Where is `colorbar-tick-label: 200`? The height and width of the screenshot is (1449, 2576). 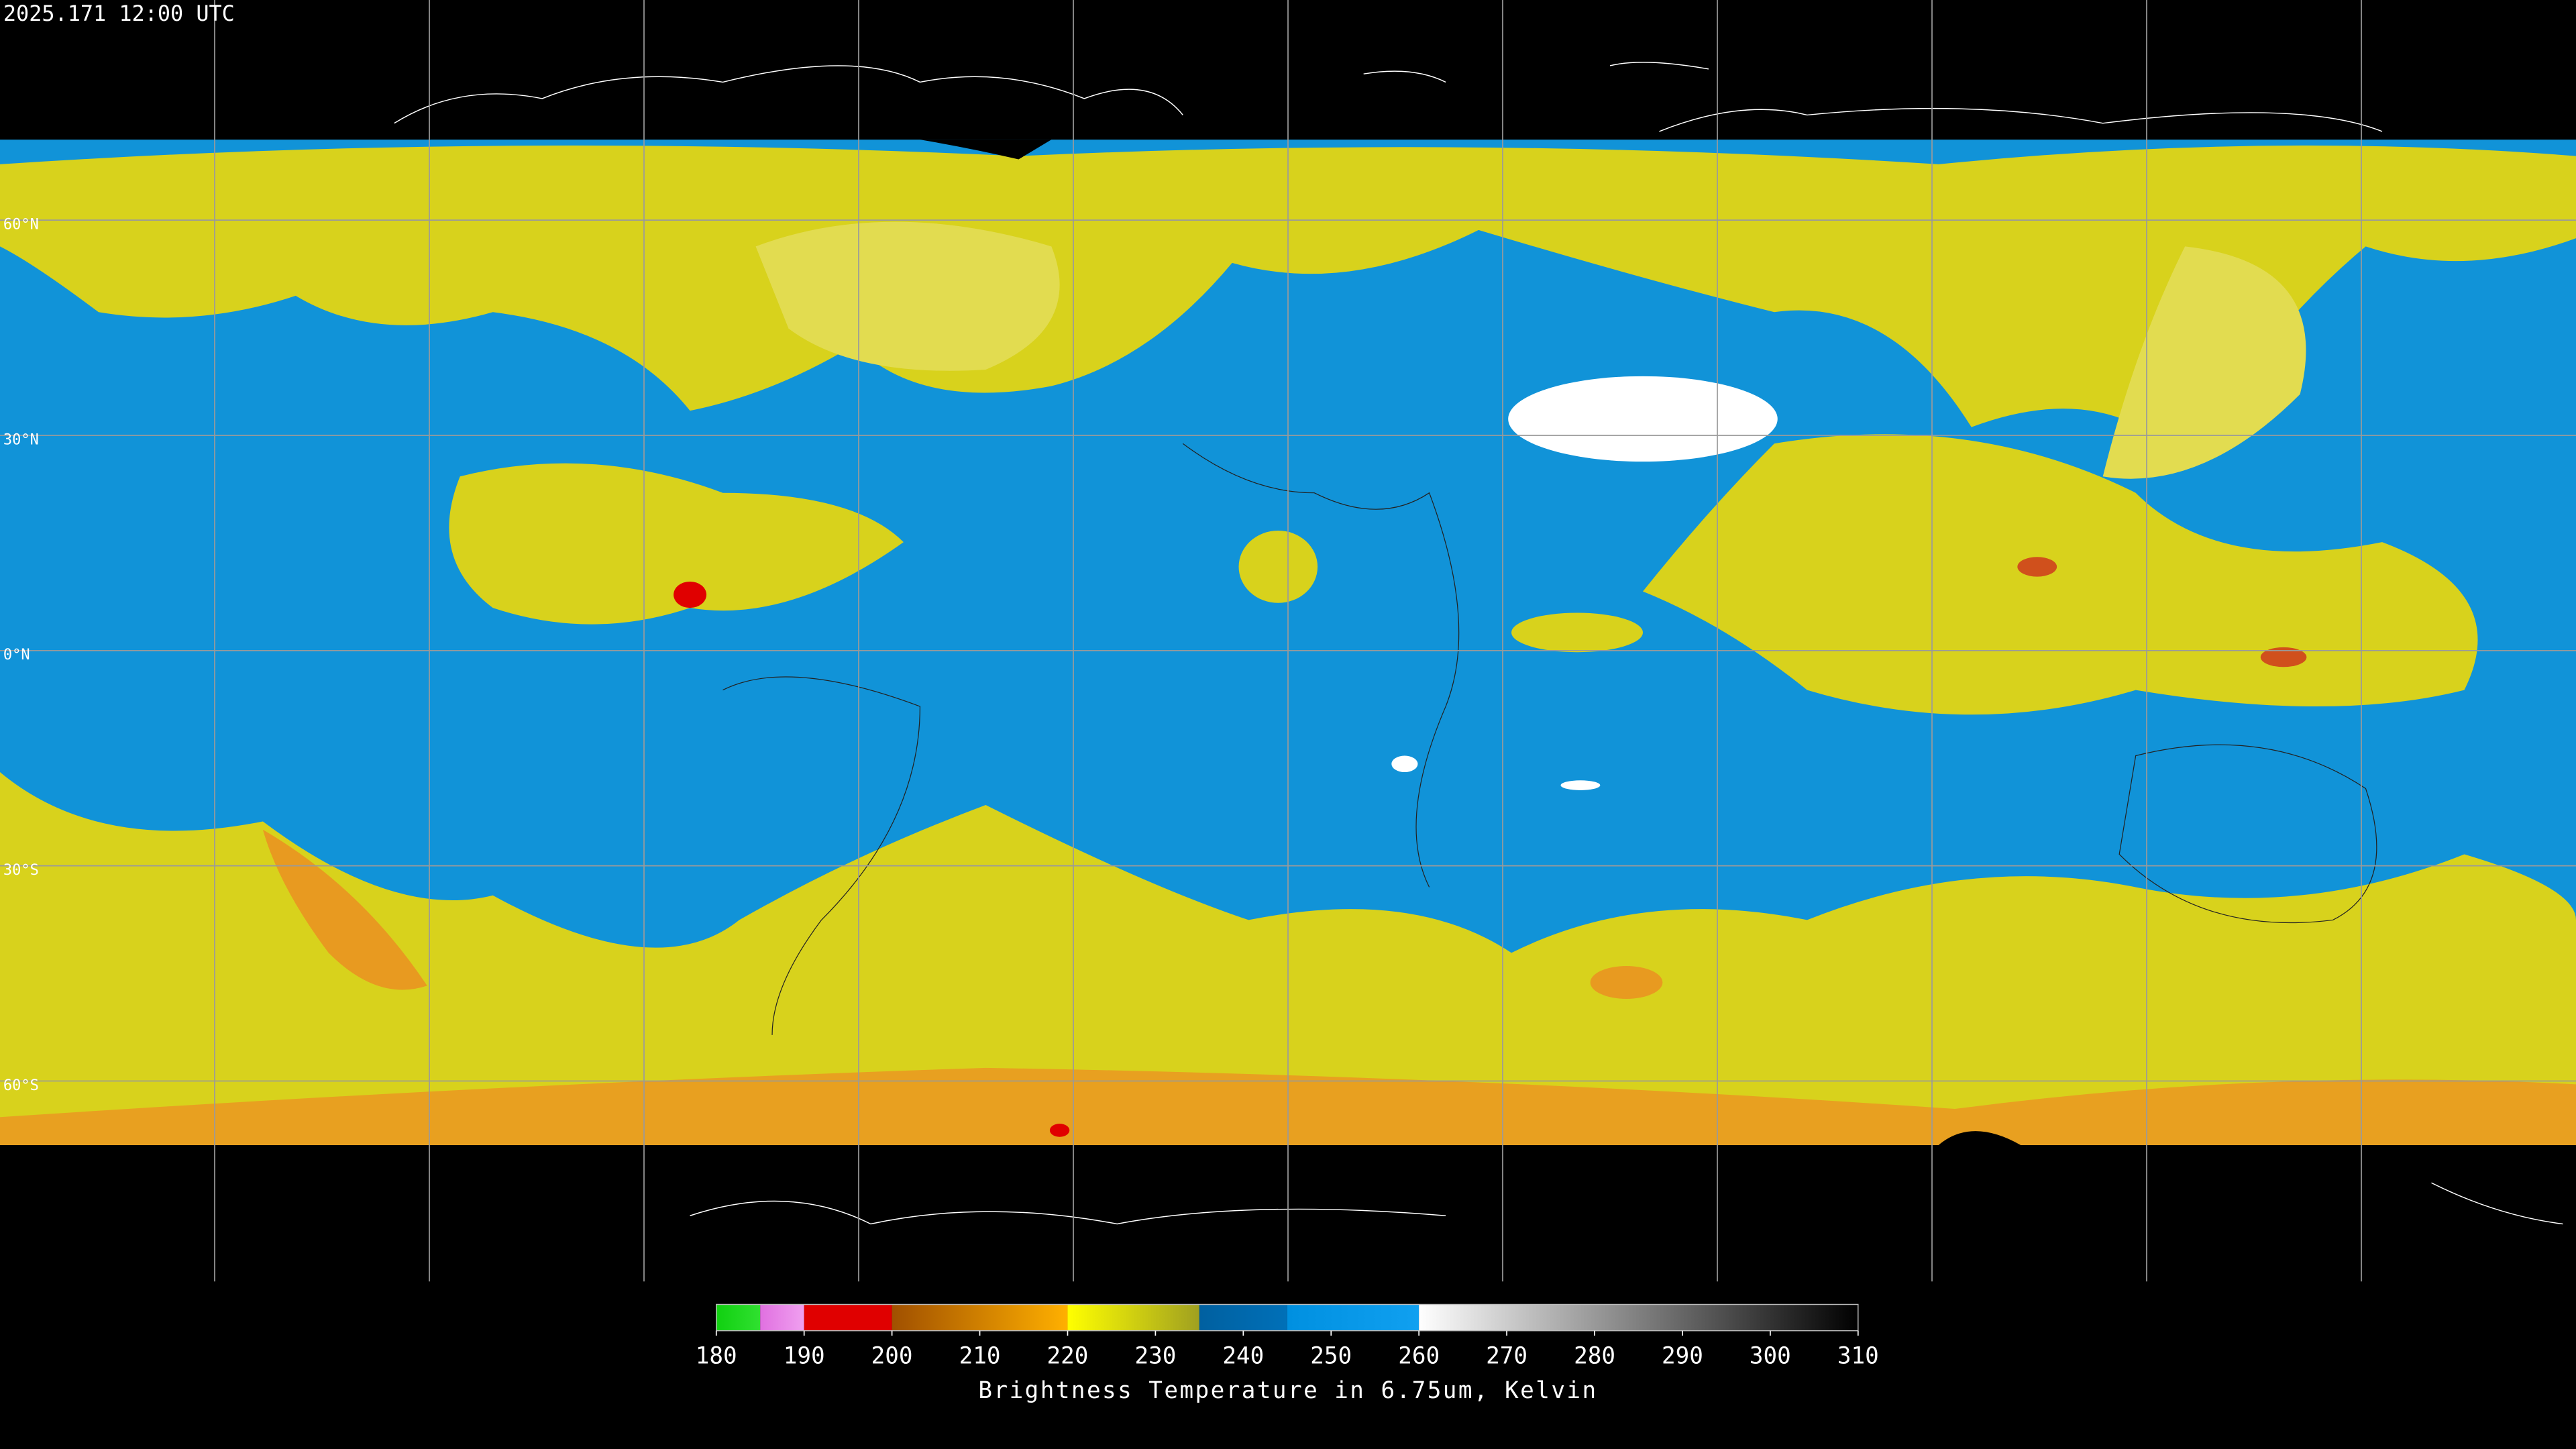
colorbar-tick-label: 200 is located at coordinates (892, 1355).